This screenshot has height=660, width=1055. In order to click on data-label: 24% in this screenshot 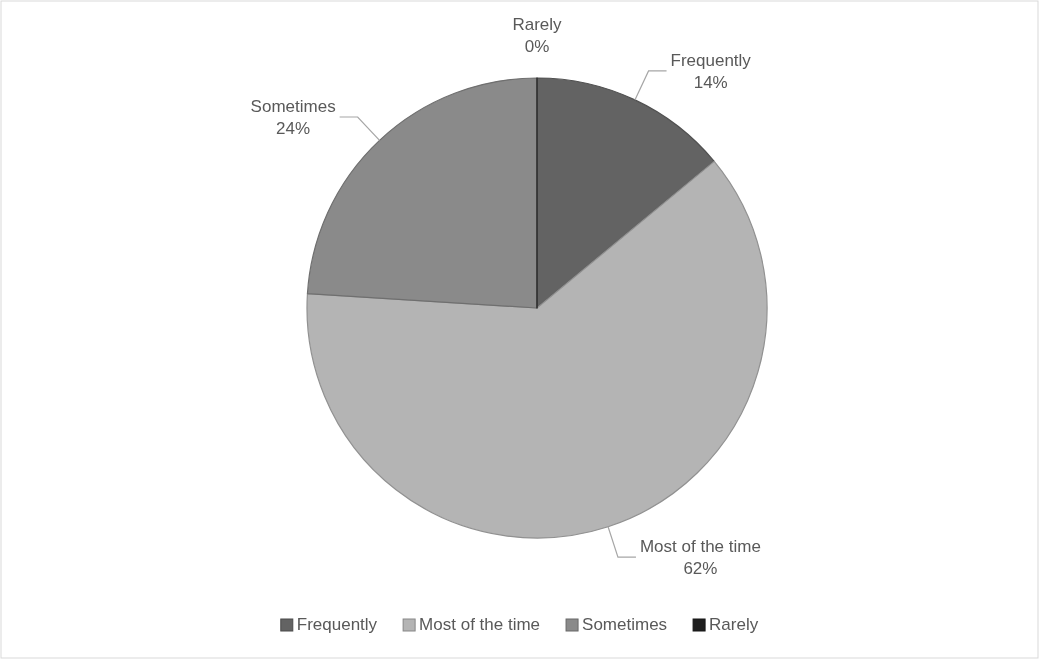, I will do `click(293, 129)`.